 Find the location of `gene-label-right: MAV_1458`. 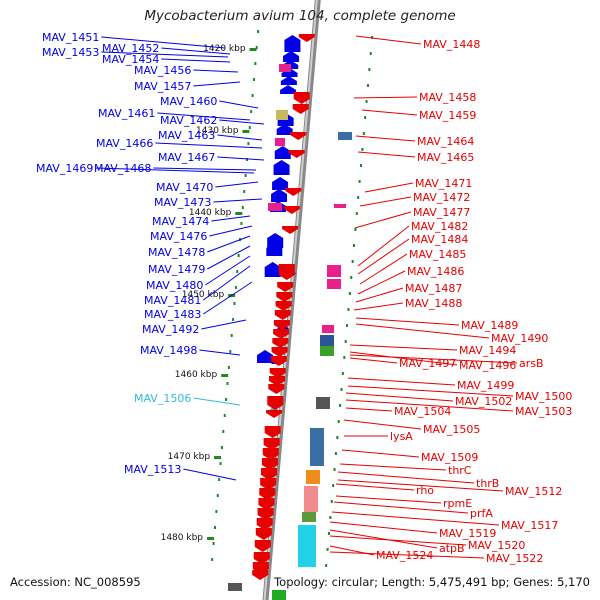

gene-label-right: MAV_1458 is located at coordinates (447, 97).